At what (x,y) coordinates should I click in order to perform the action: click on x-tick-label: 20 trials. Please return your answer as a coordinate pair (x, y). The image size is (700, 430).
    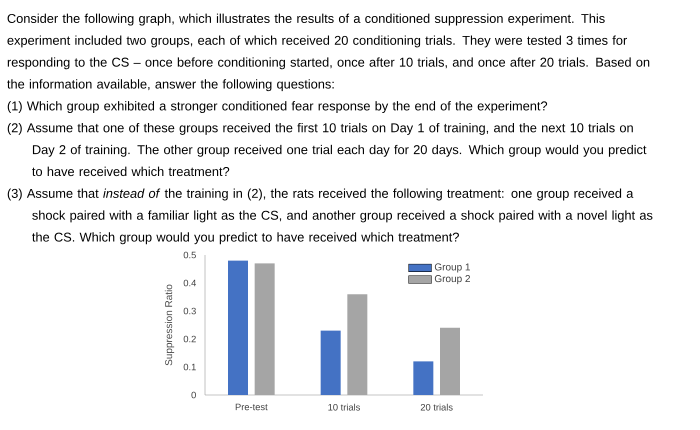
    Looking at the image, I should click on (436, 407).